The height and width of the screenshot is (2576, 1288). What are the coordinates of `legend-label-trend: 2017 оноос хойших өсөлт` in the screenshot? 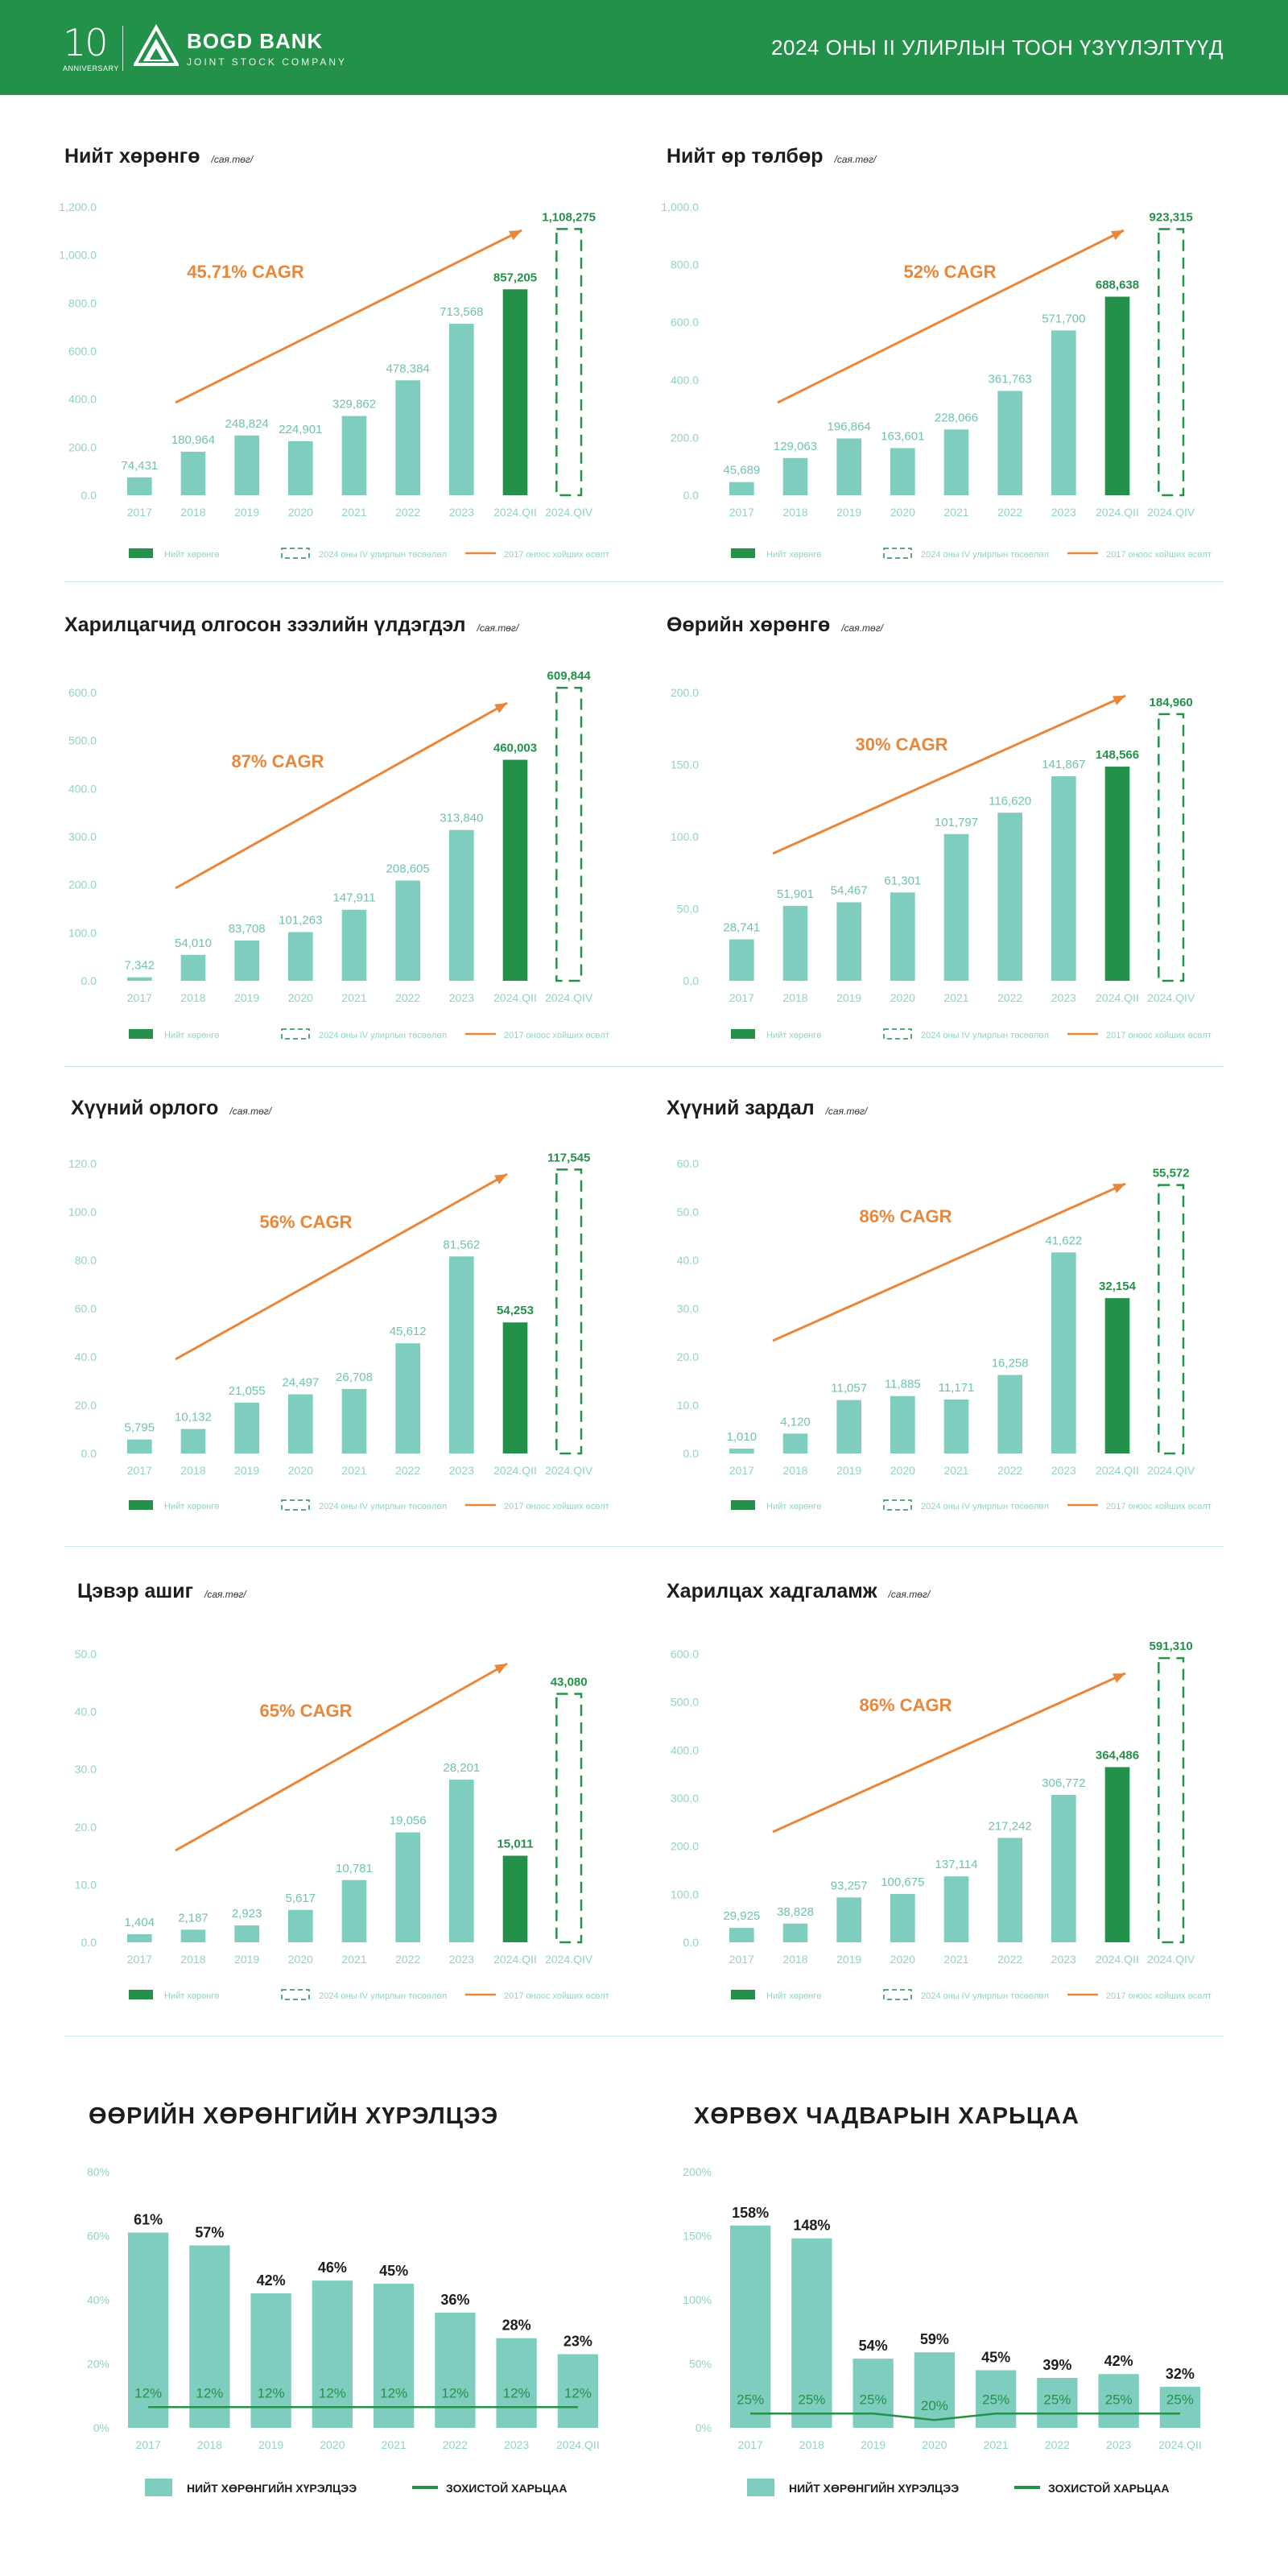 It's located at (1159, 1035).